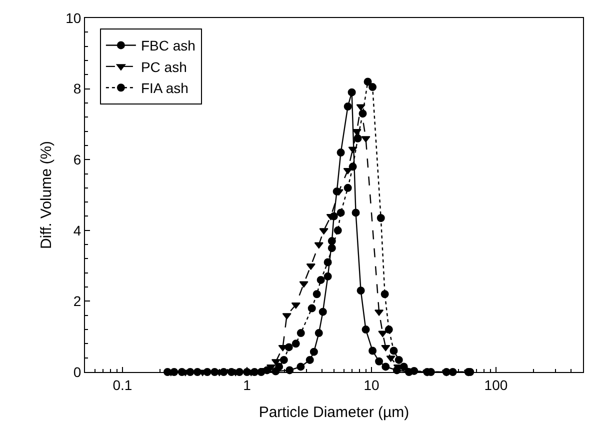  What do you see at coordinates (496, 384) in the screenshot?
I see `x-tick-label: 100` at bounding box center [496, 384].